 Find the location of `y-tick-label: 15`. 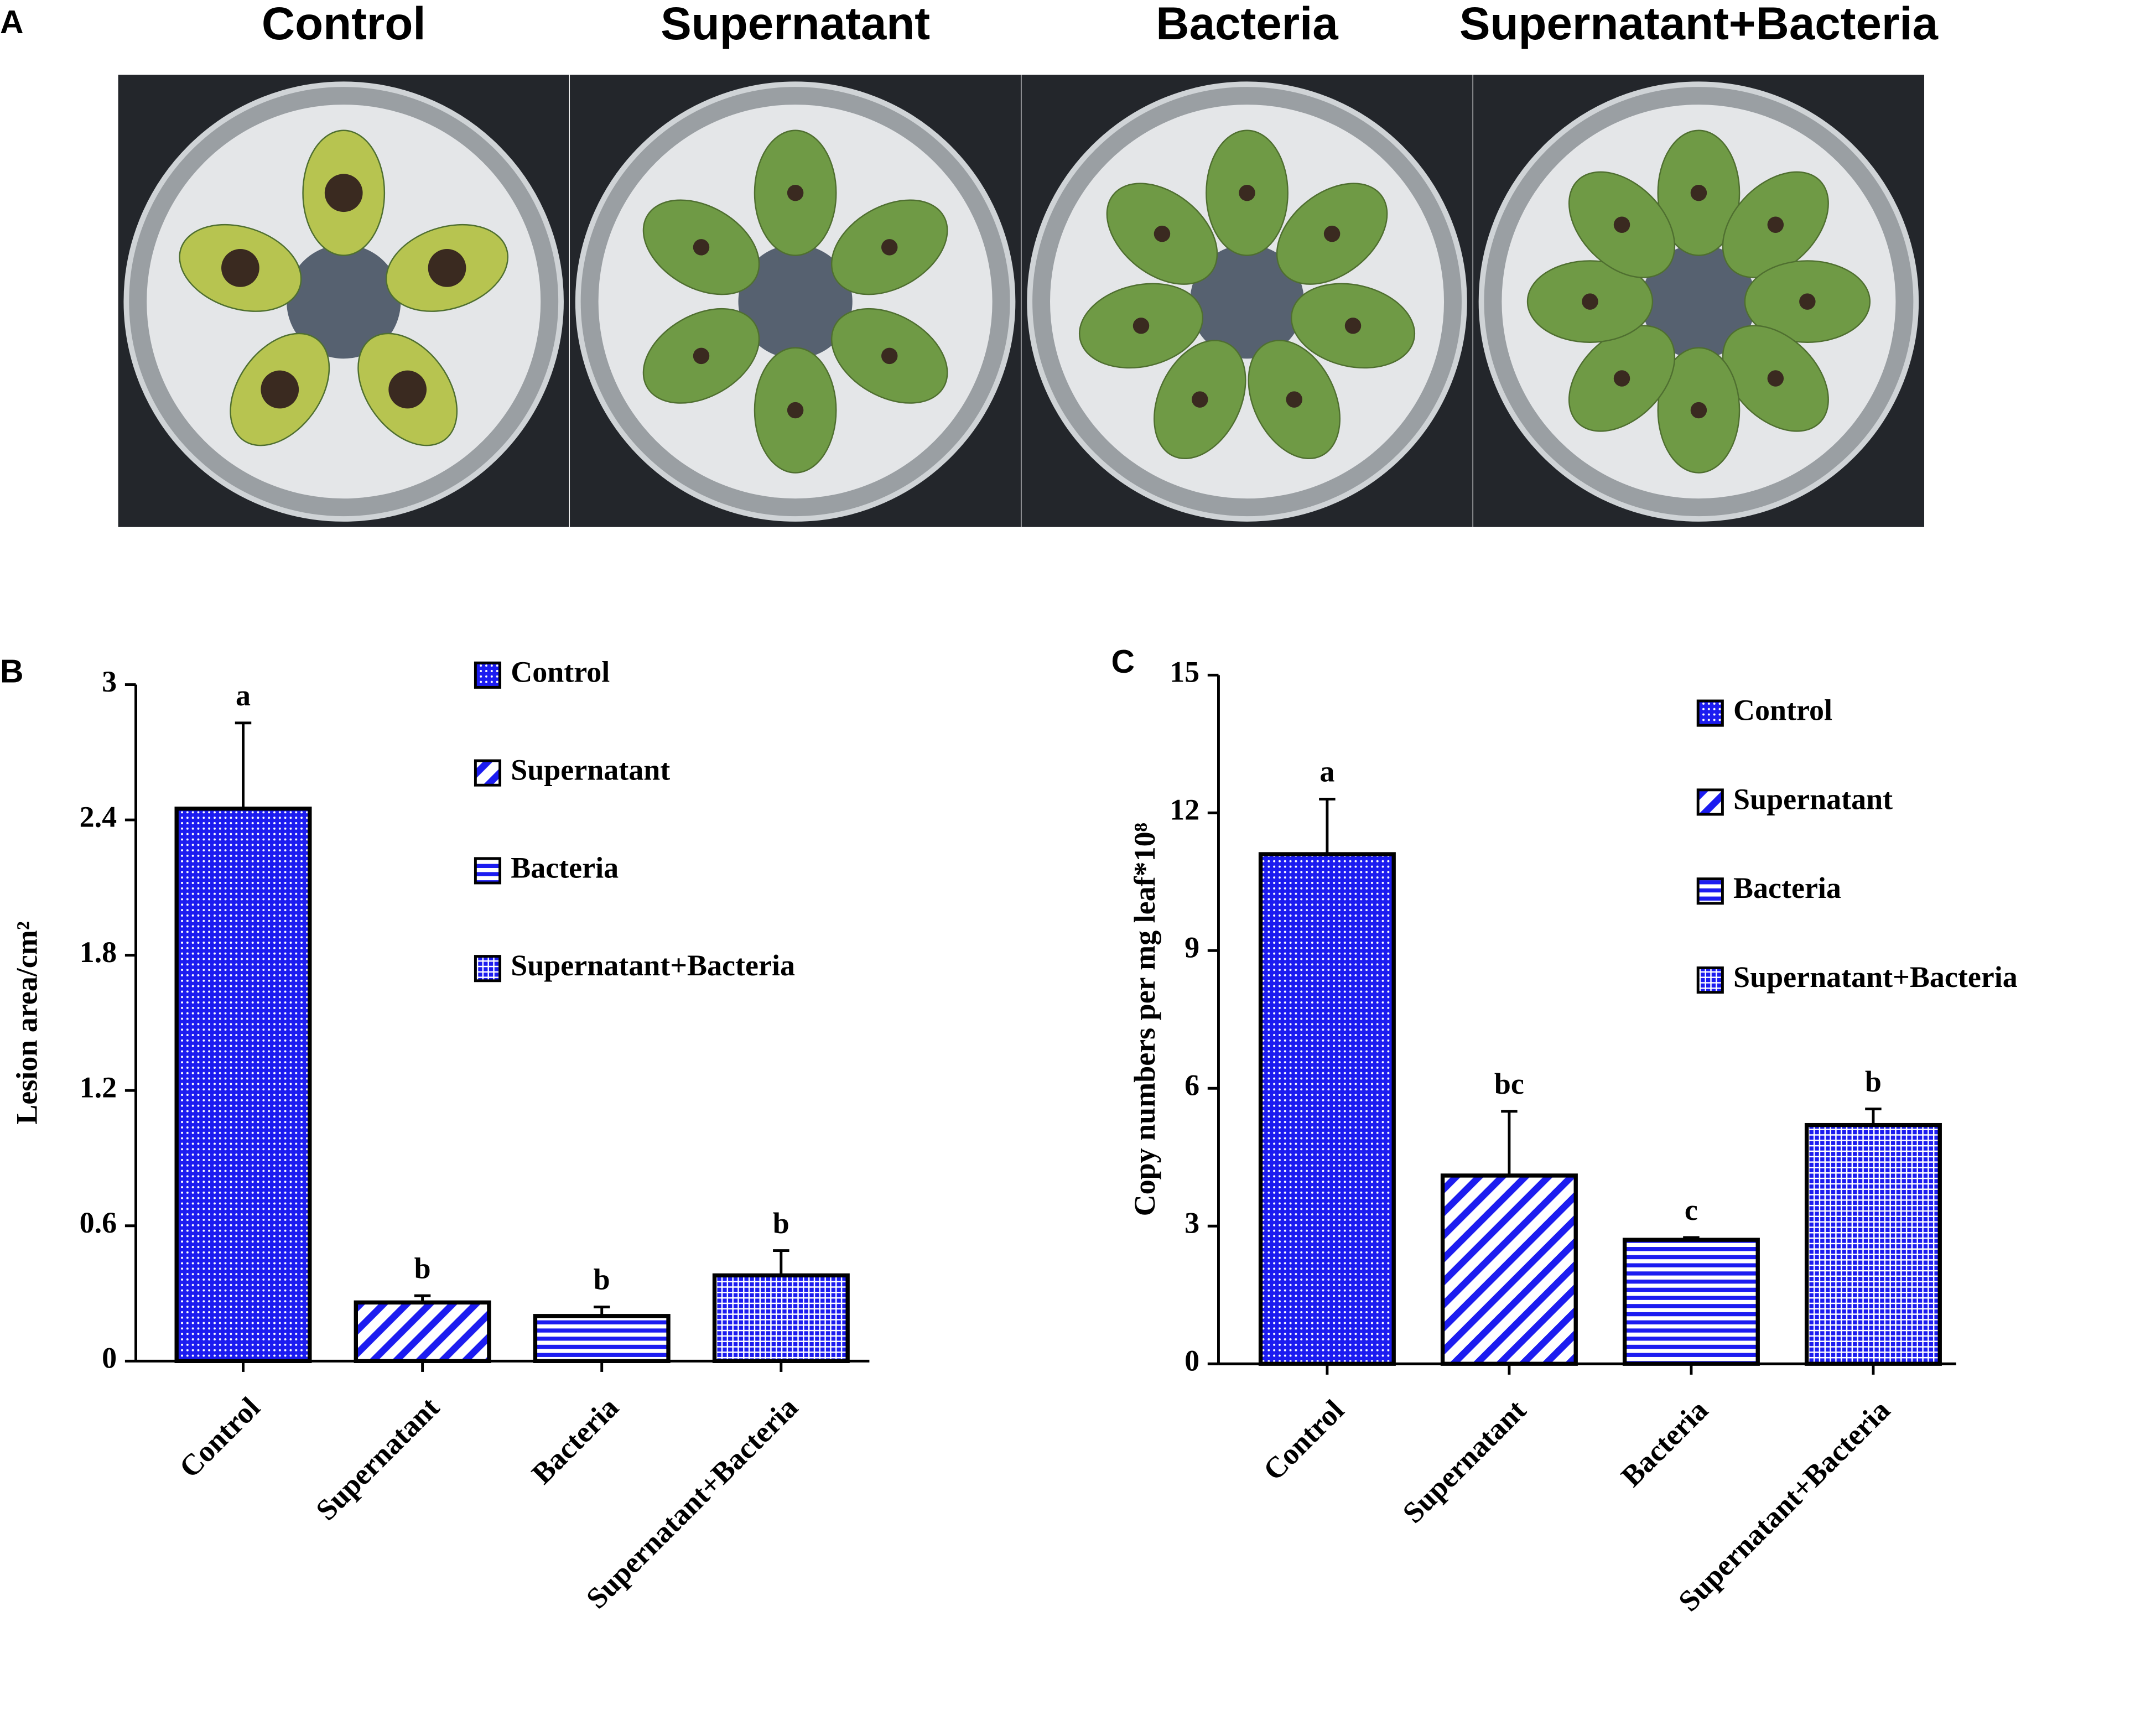

y-tick-label: 15 is located at coordinates (1184, 672).